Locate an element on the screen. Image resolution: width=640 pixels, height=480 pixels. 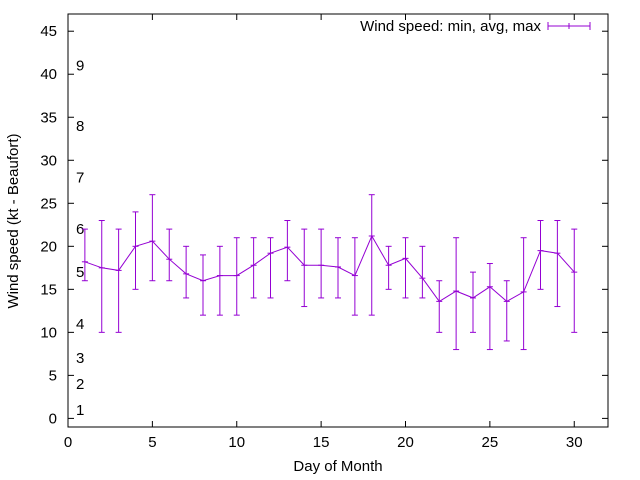
beaufort-label: 6 is located at coordinates (80, 229).